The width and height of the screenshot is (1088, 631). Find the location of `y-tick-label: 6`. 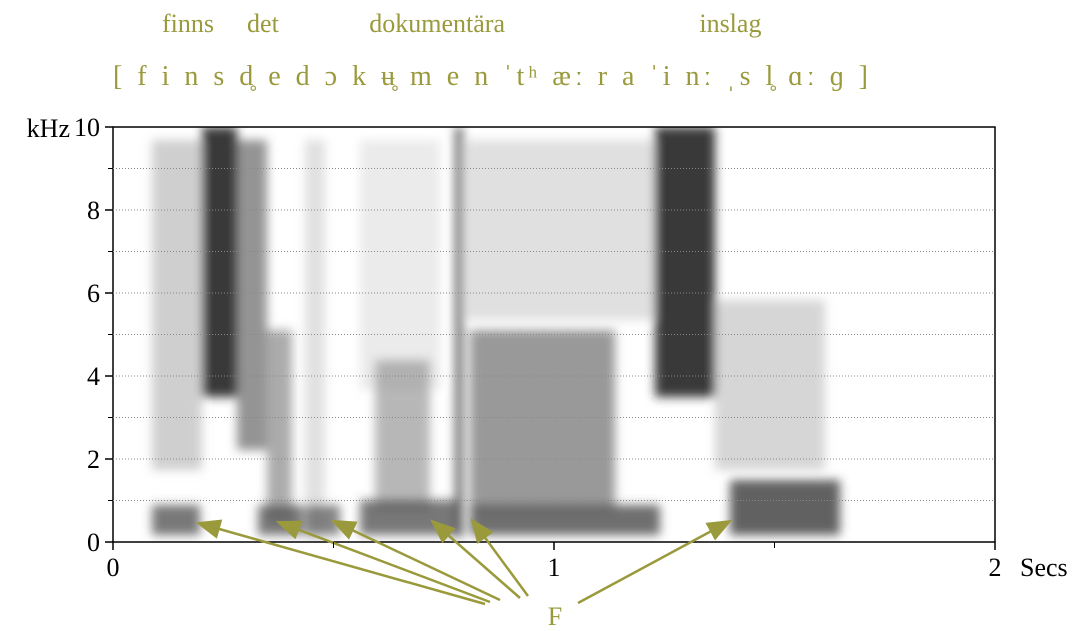

y-tick-label: 6 is located at coordinates (93, 293).